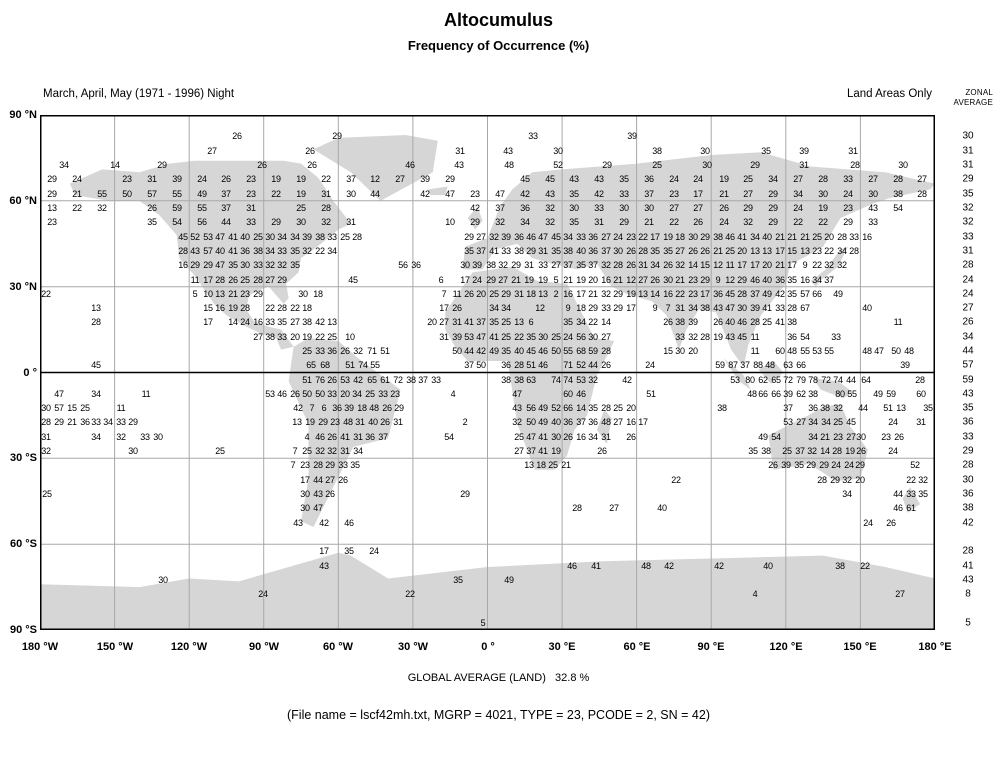 Image resolution: width=997 pixels, height=760 pixels. Describe the element at coordinates (755, 594) in the screenshot. I see `grid-value: 4` at that location.